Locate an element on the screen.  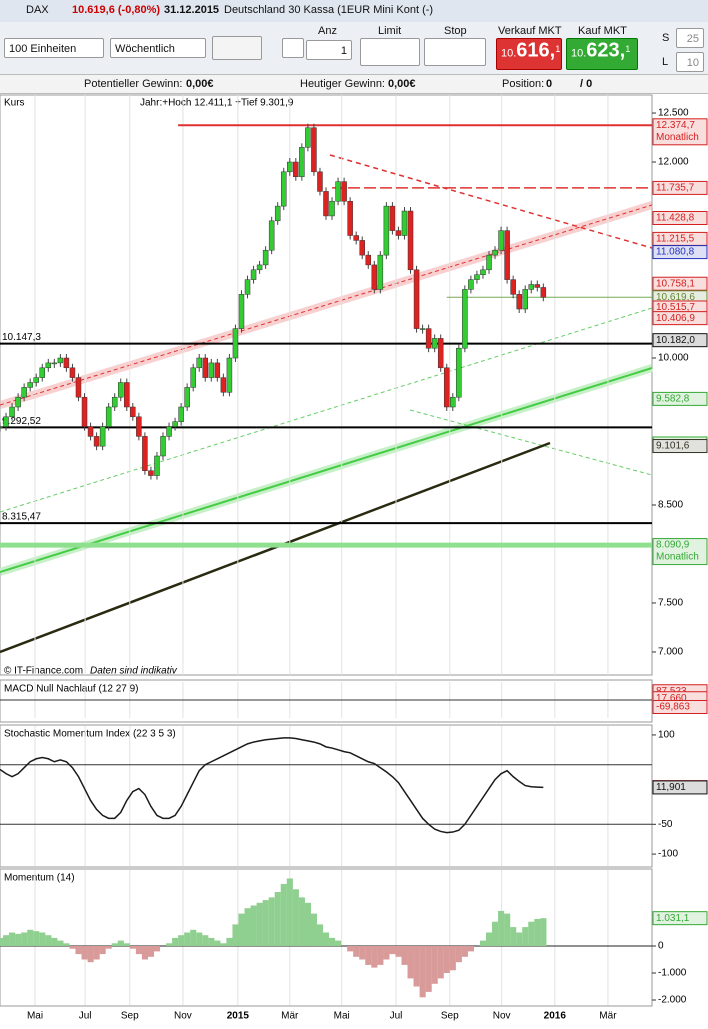
today-label: Heutiger Gewinn: is located at coordinates (342, 84).